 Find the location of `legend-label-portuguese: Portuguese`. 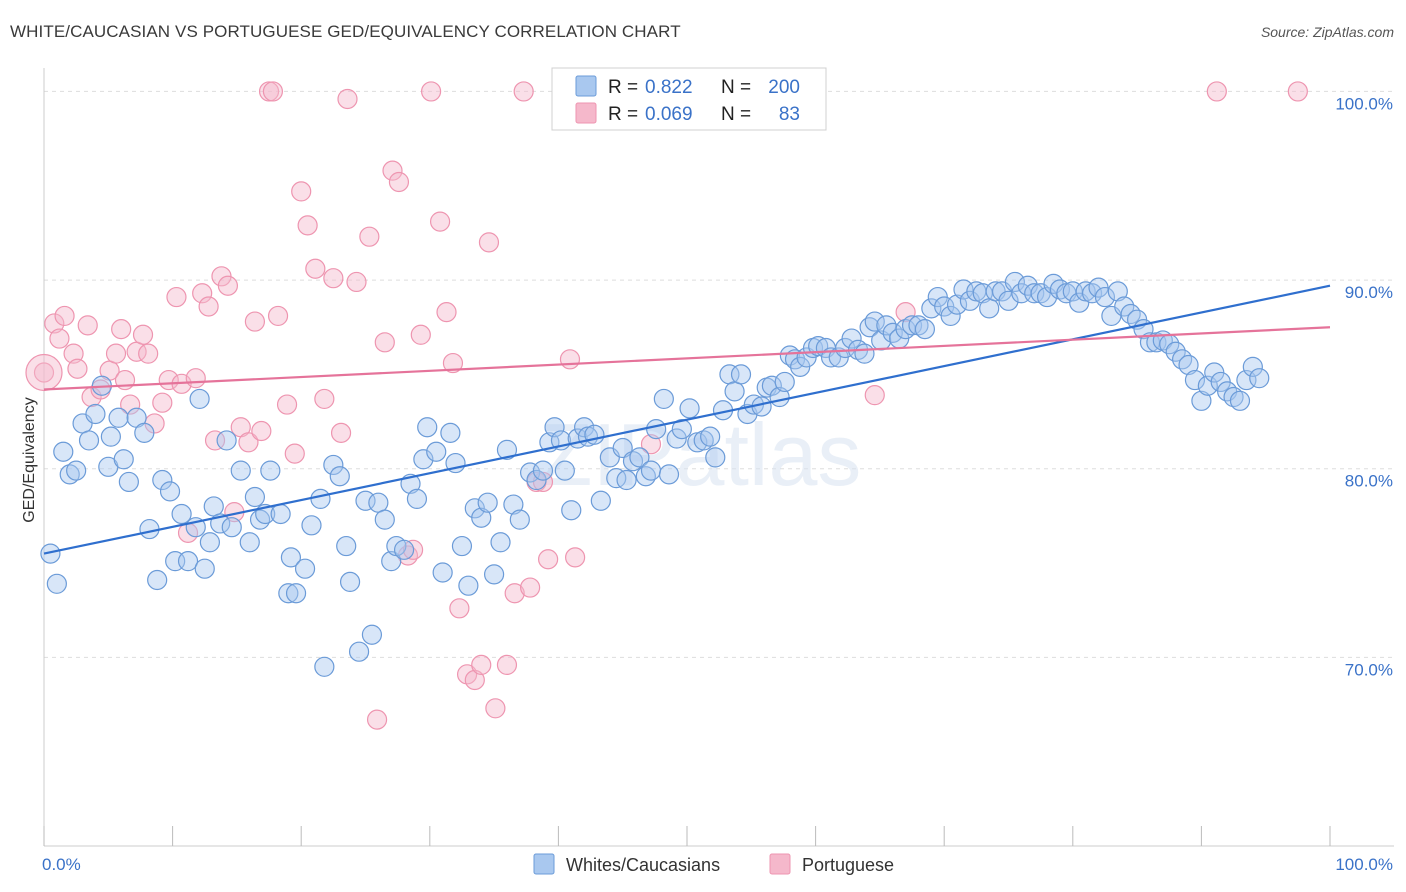

legend-label-portuguese: Portuguese is located at coordinates (848, 865).